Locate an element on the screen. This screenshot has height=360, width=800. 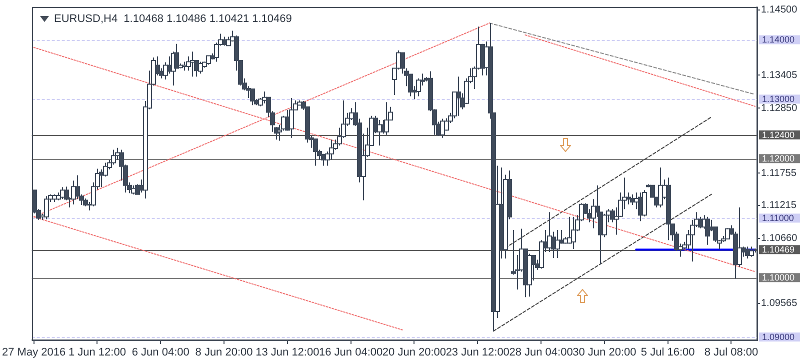
x-tick-label: 1 Jun 12:00 is located at coordinates (97, 352).